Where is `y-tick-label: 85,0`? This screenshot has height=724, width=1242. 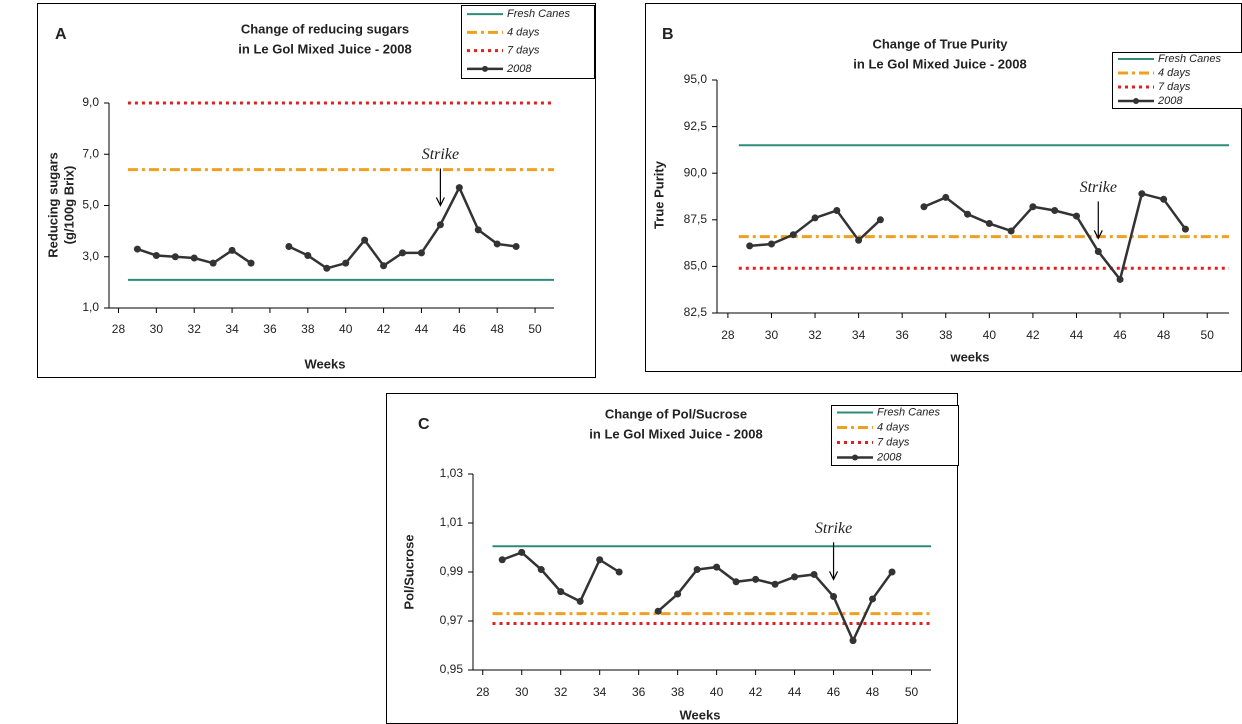
y-tick-label: 85,0 is located at coordinates (696, 266).